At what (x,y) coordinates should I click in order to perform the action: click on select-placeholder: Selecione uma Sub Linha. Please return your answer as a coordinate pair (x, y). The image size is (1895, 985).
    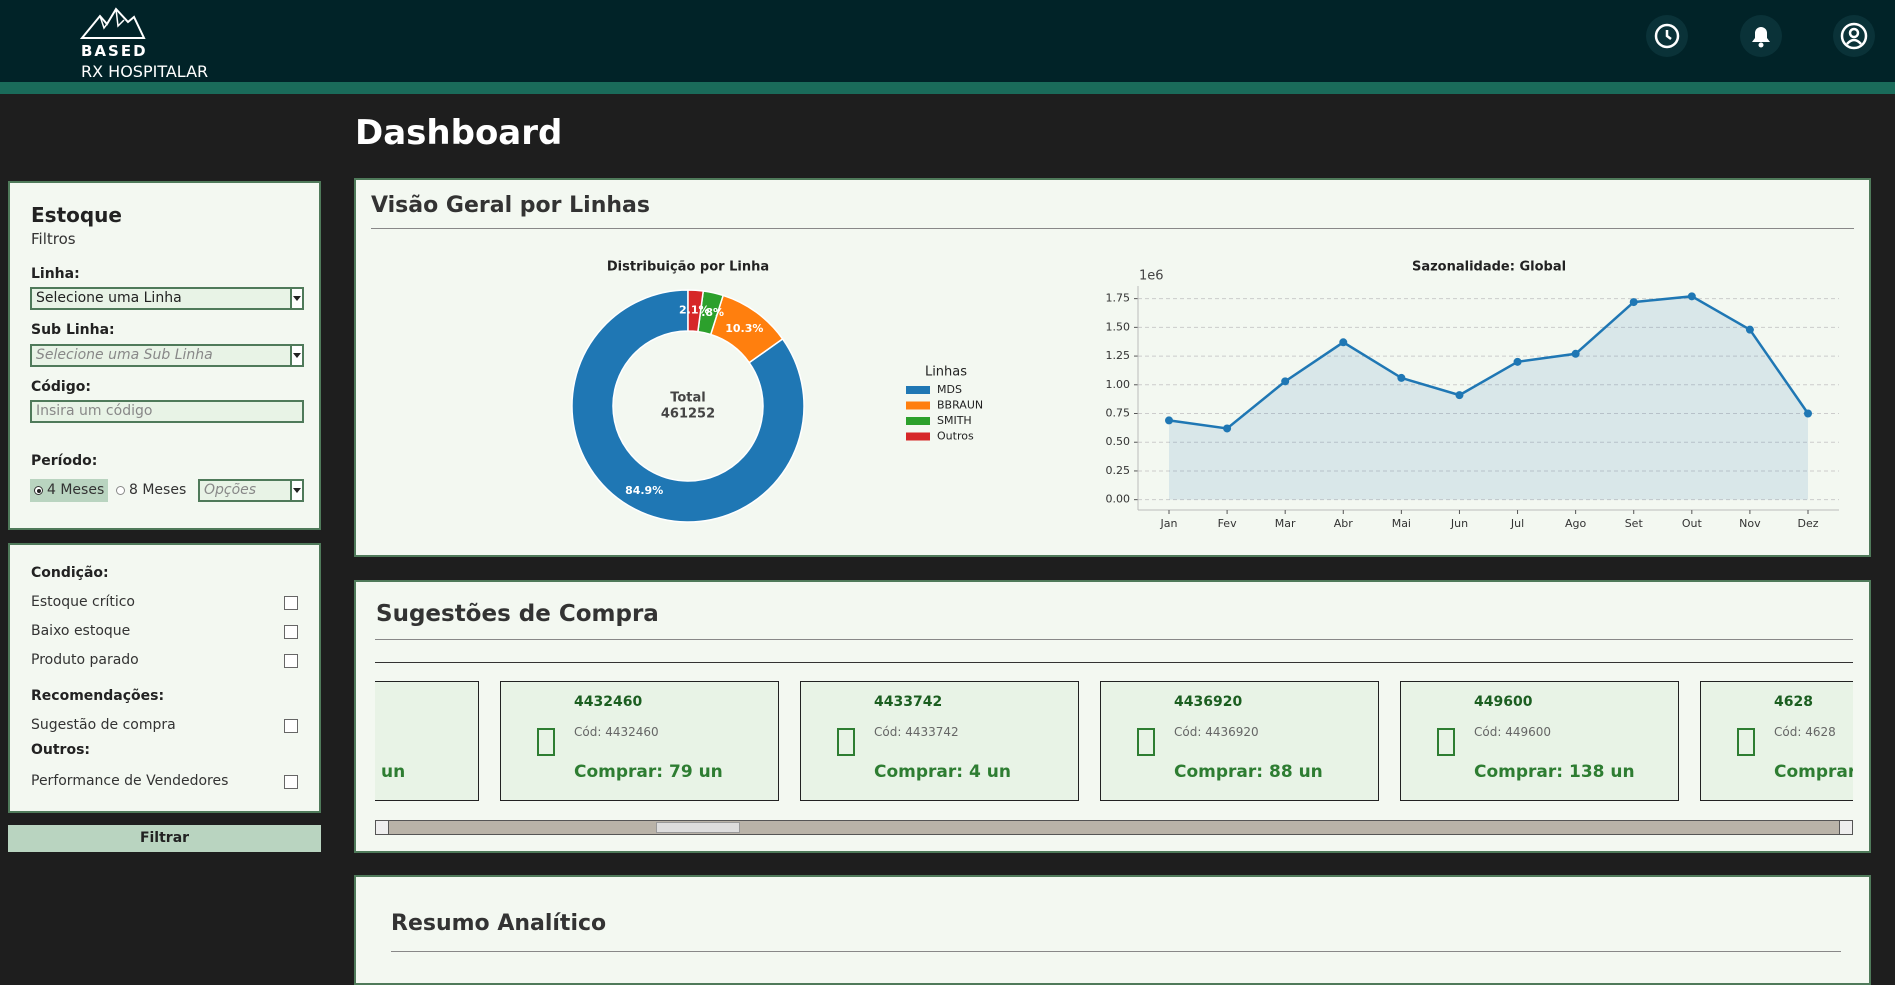
    Looking at the image, I should click on (124, 355).